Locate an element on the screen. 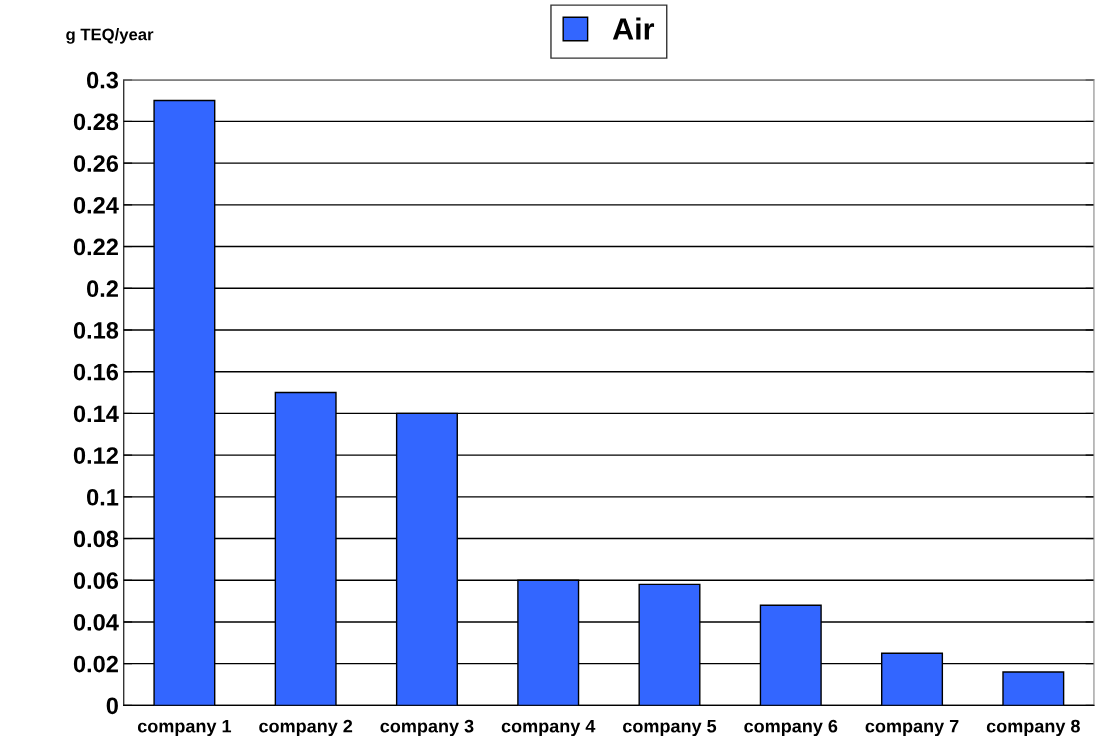 This screenshot has width=1105, height=752. x-tick-label: company 1 is located at coordinates (184, 728).